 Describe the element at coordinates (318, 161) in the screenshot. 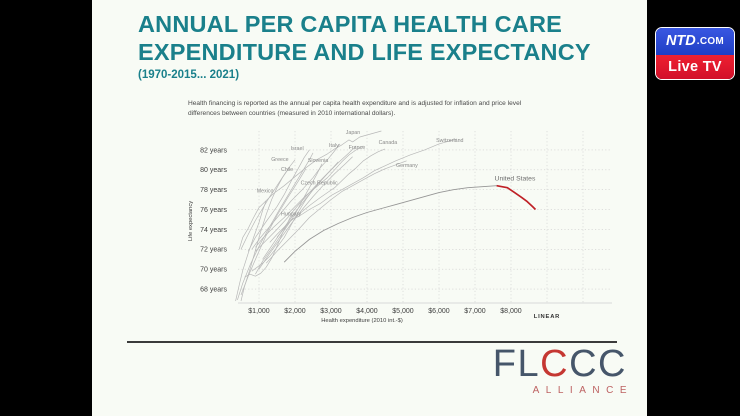

I see `country-label: Slovenia` at that location.